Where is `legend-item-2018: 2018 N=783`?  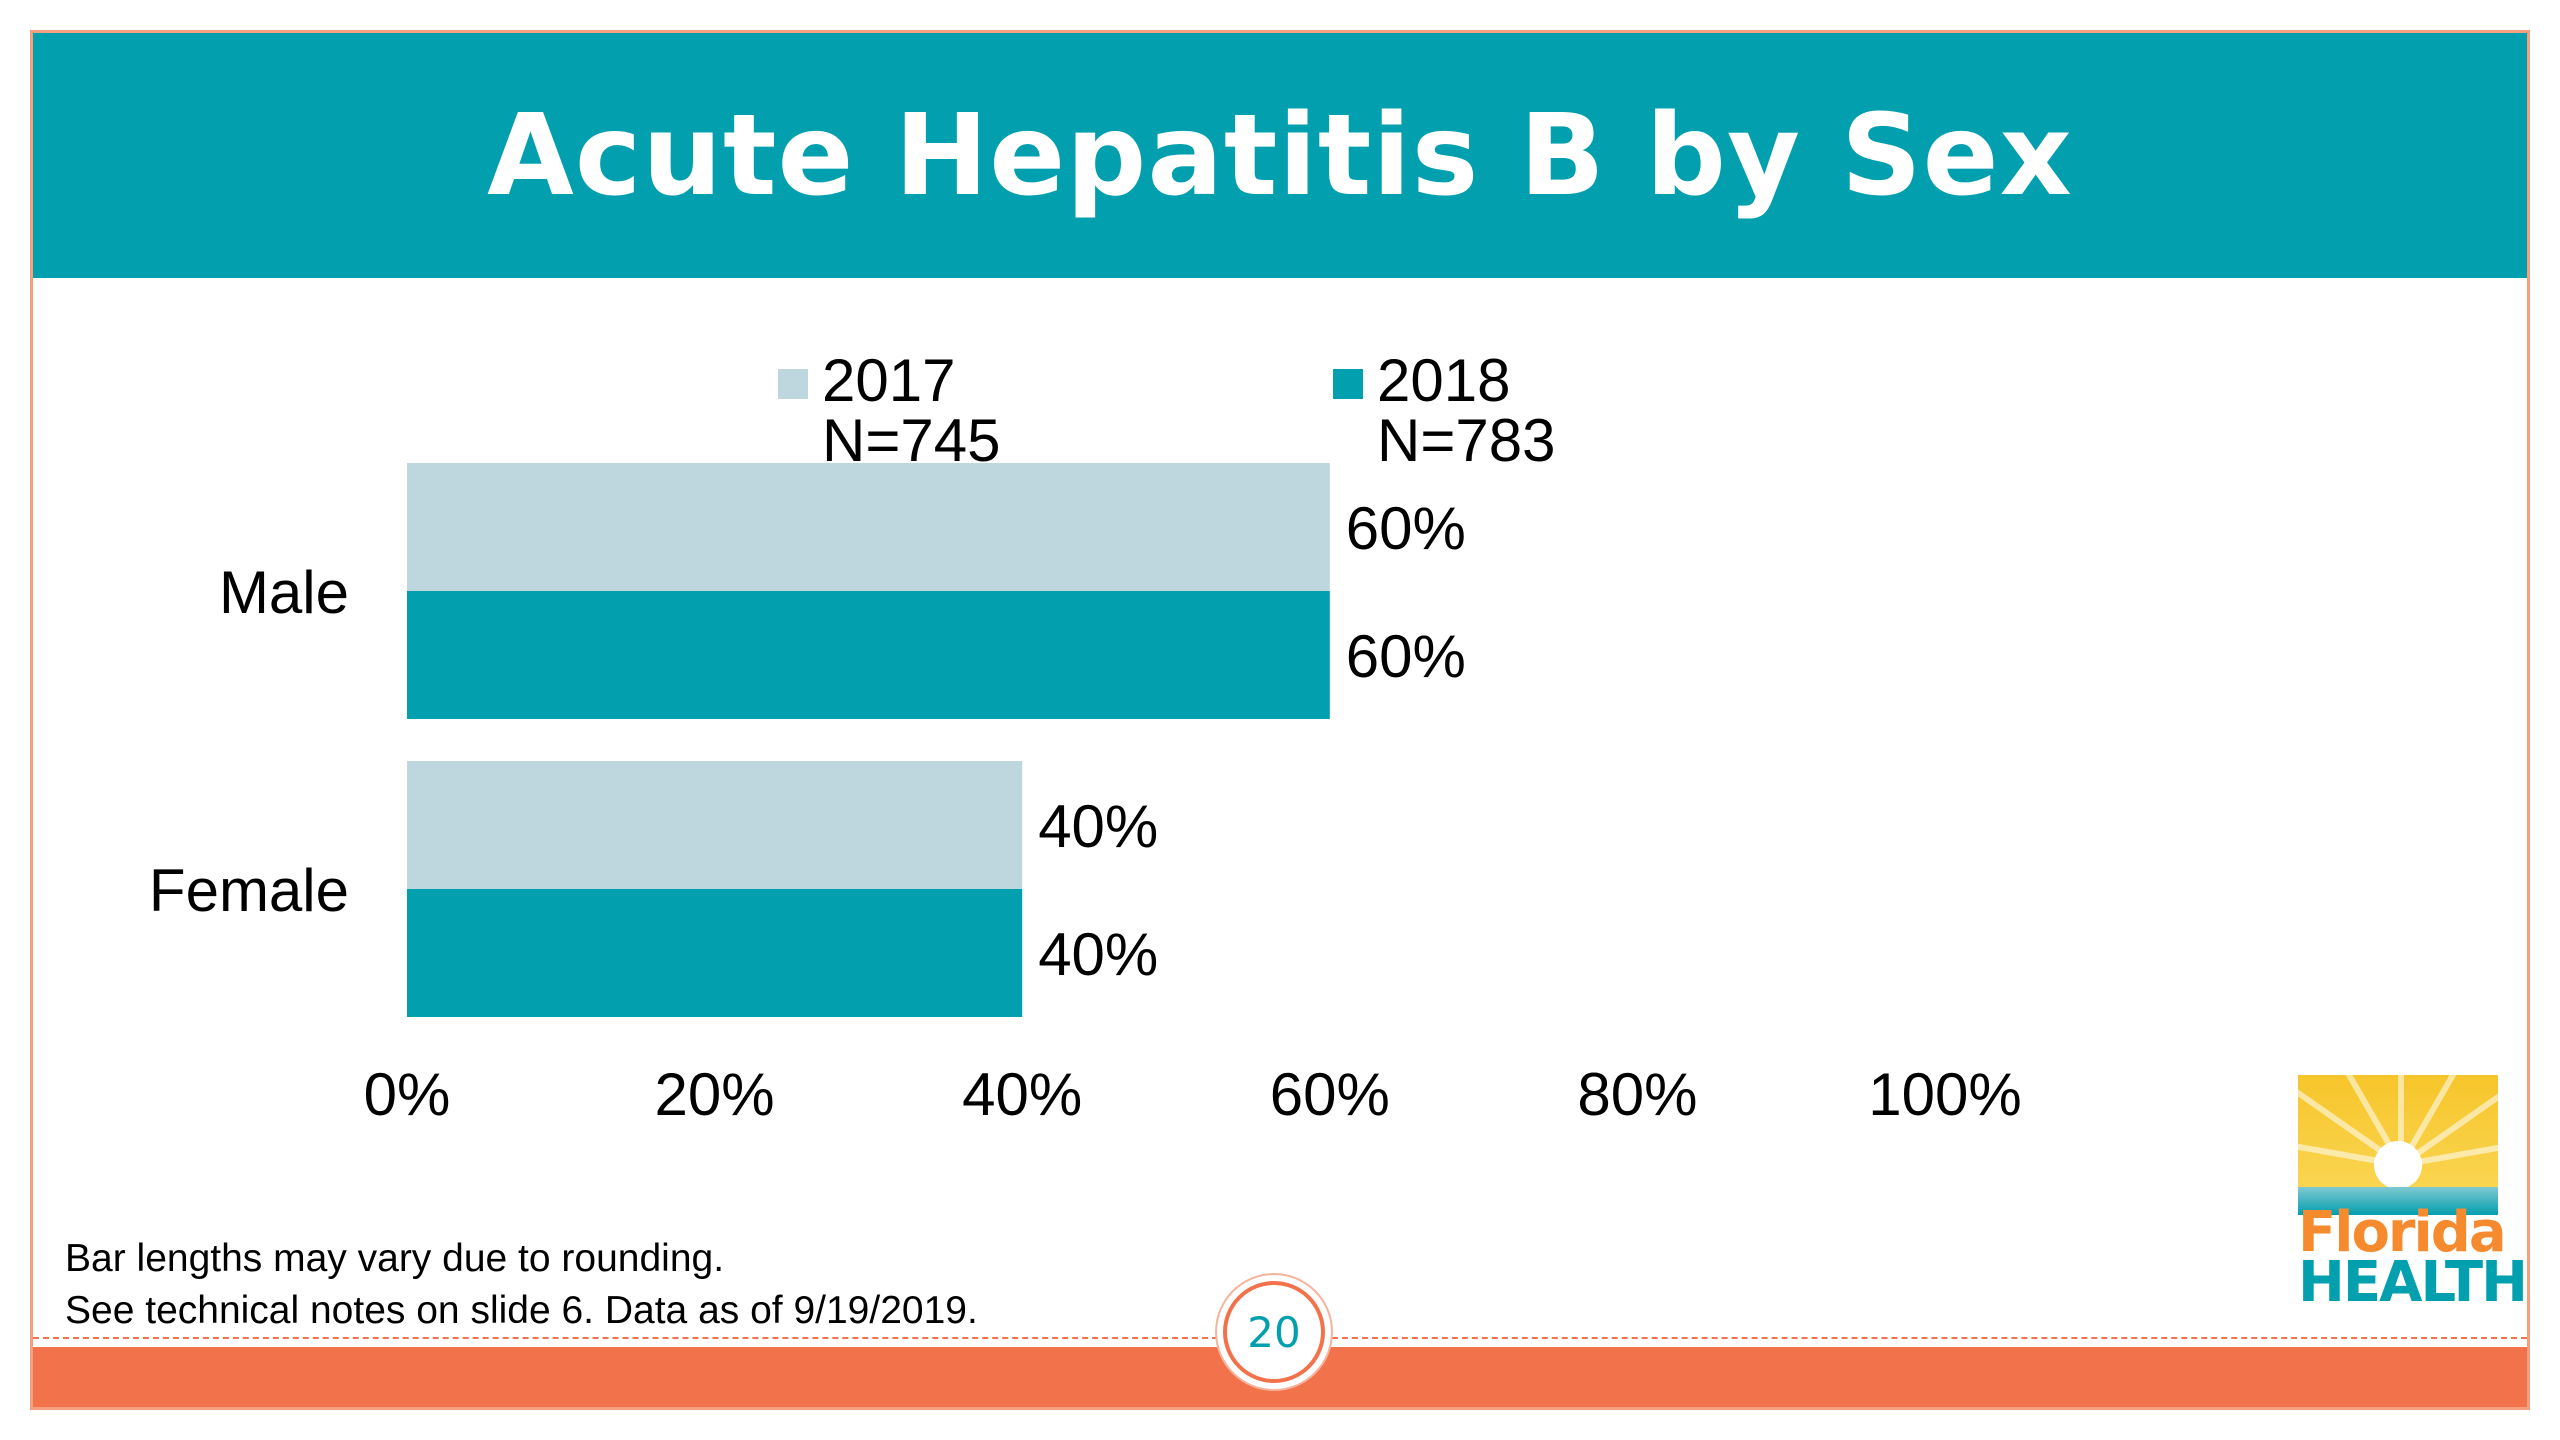 legend-item-2018: 2018 N=783 is located at coordinates (1444, 411).